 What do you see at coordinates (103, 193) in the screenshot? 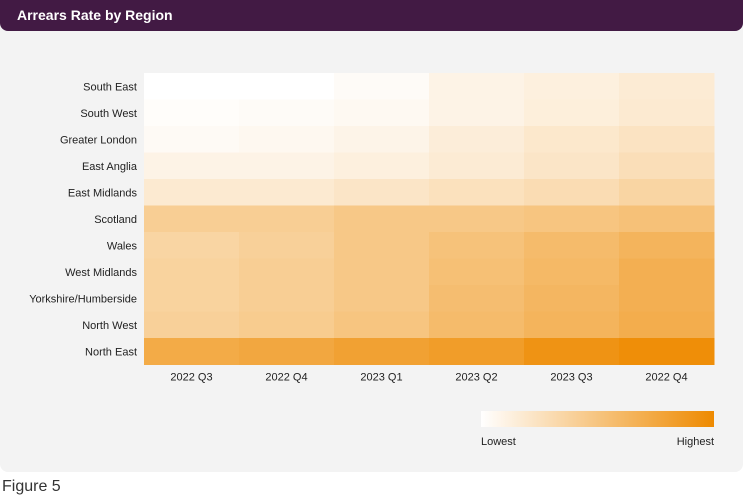
I see `y-tick-label: East Midlands` at bounding box center [103, 193].